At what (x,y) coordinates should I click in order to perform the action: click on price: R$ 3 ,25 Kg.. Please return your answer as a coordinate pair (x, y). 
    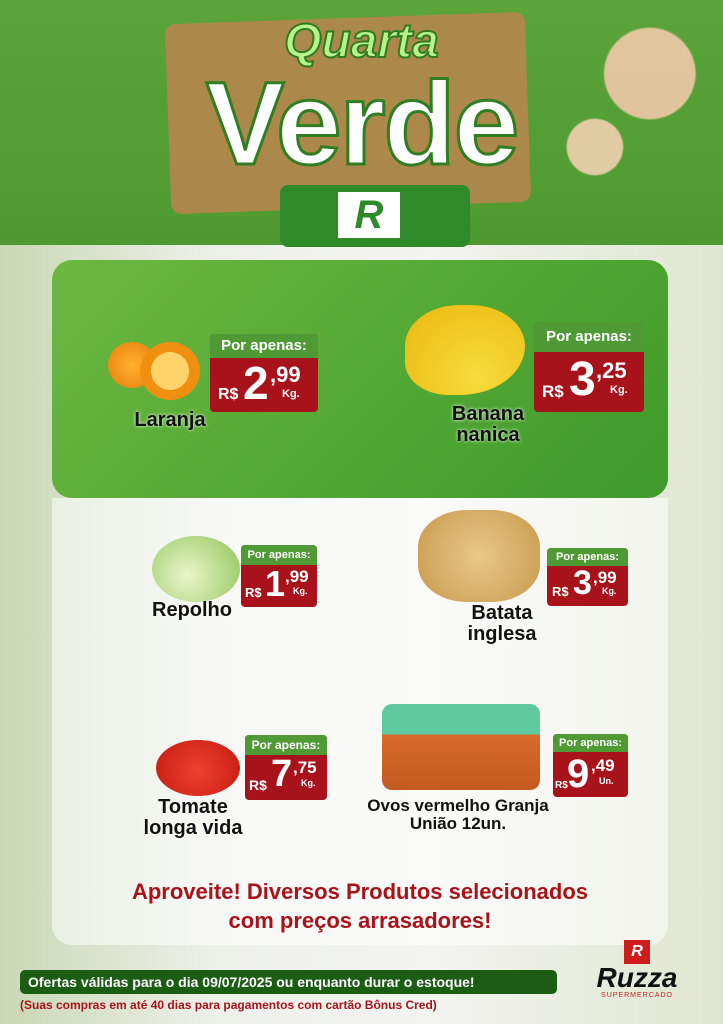
    Looking at the image, I should click on (589, 382).